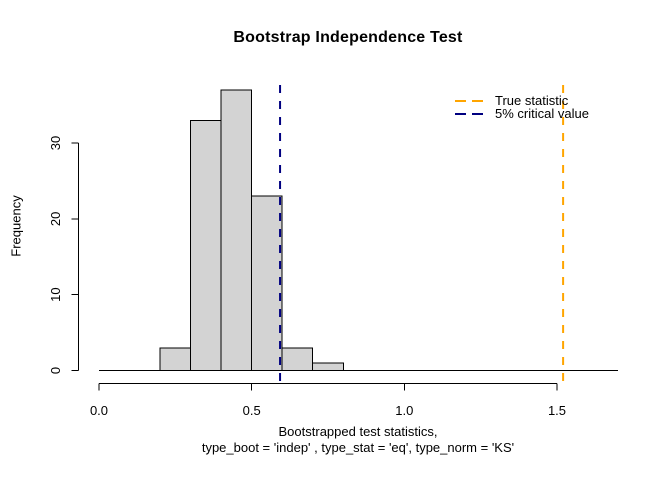 This screenshot has height=480, width=672. I want to click on x-tick-label: 0.5, so click(252, 410).